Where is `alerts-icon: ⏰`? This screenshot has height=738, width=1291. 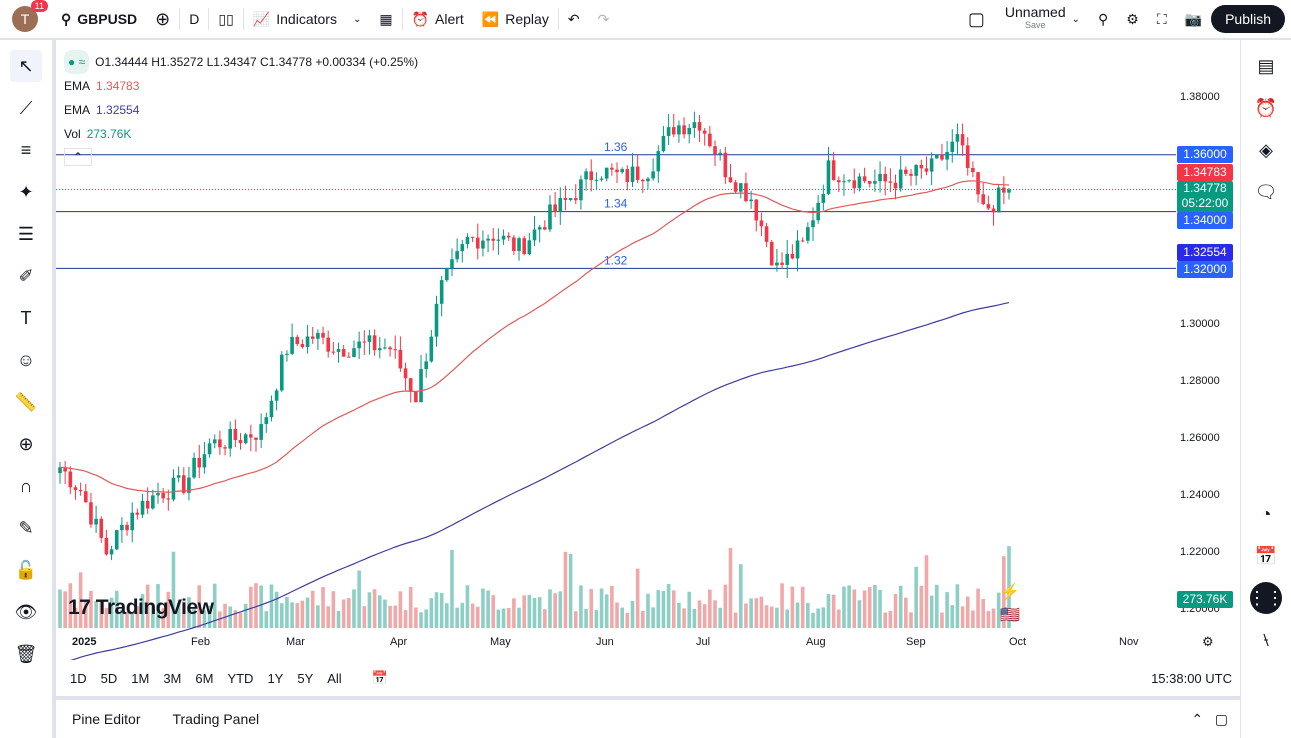
alerts-icon: ⏰ is located at coordinates (1266, 107).